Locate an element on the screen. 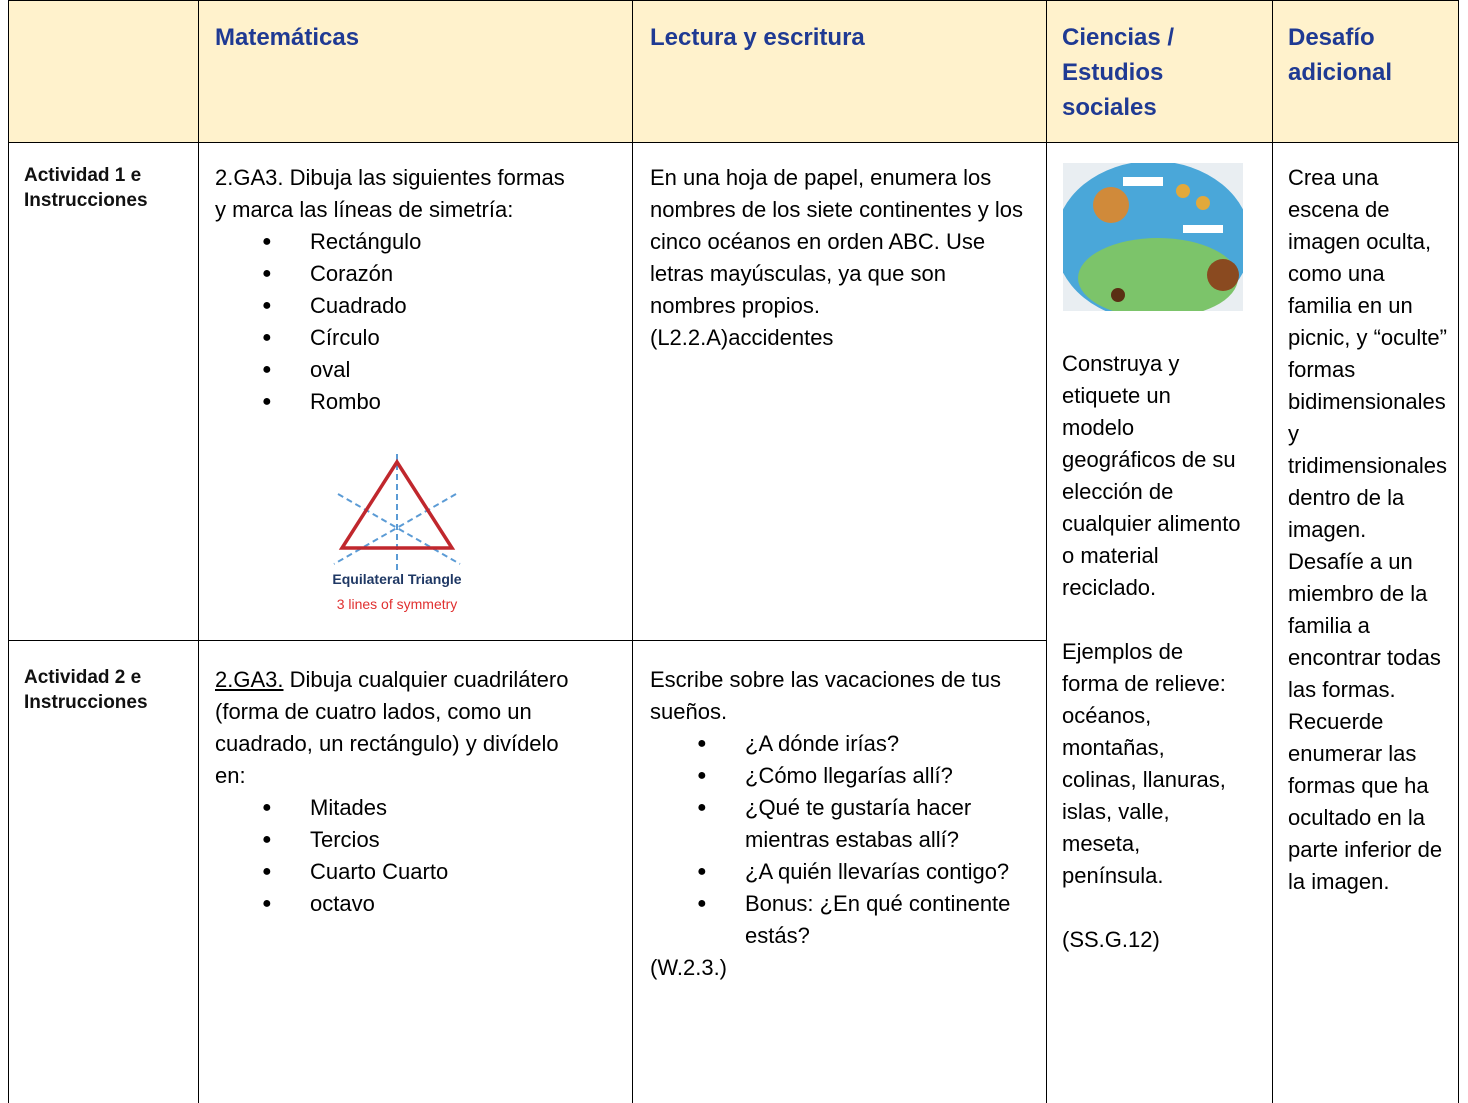 This screenshot has height=1103, width=1468. header-cell: Desafío adicional is located at coordinates (1340, 55).